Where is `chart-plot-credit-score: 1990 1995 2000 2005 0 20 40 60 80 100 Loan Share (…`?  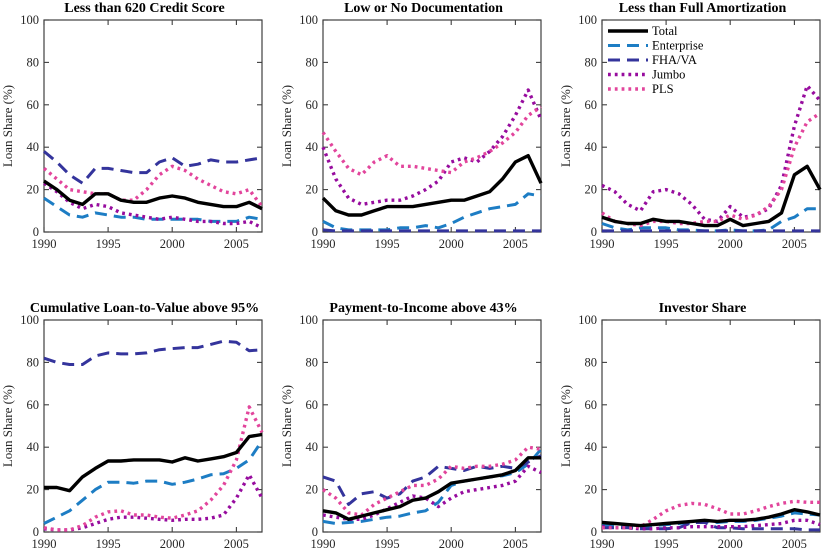
chart-plot-credit-score: 1990 1995 2000 2005 0 20 40 60 80 100 Loan Share (… is located at coordinates (132, 132).